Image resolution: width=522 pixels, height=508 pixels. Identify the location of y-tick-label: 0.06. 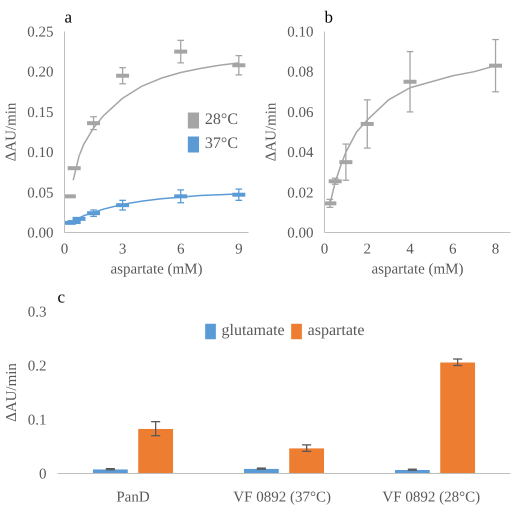
(300, 112).